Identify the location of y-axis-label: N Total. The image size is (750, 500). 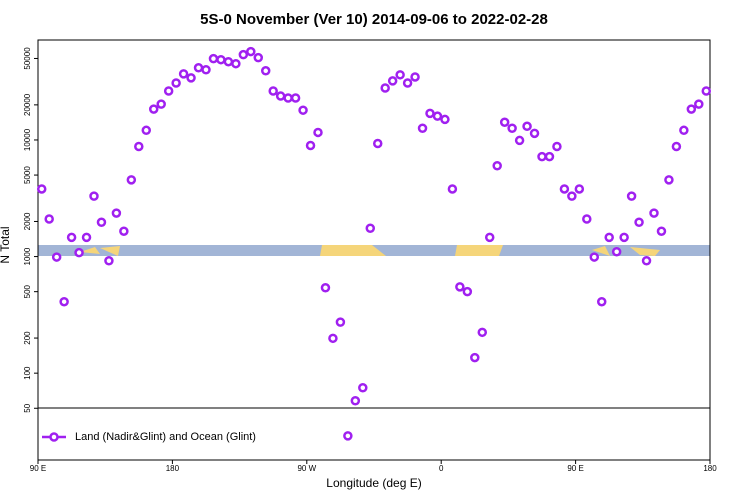
(6, 244).